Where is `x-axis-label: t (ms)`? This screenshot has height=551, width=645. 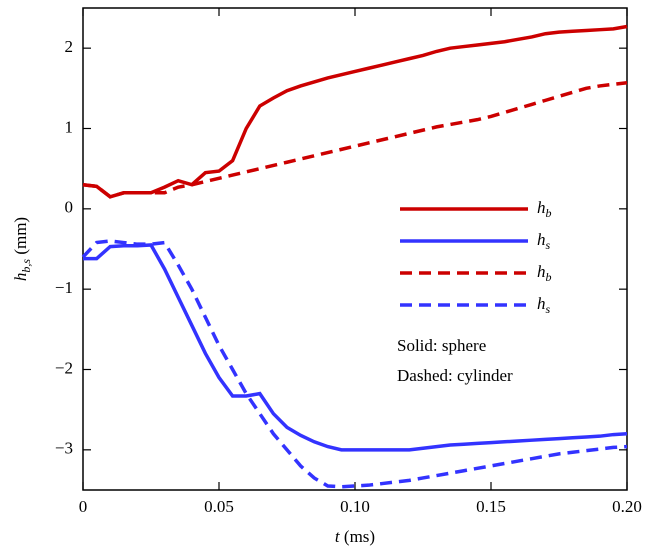 x-axis-label: t (ms) is located at coordinates (355, 536).